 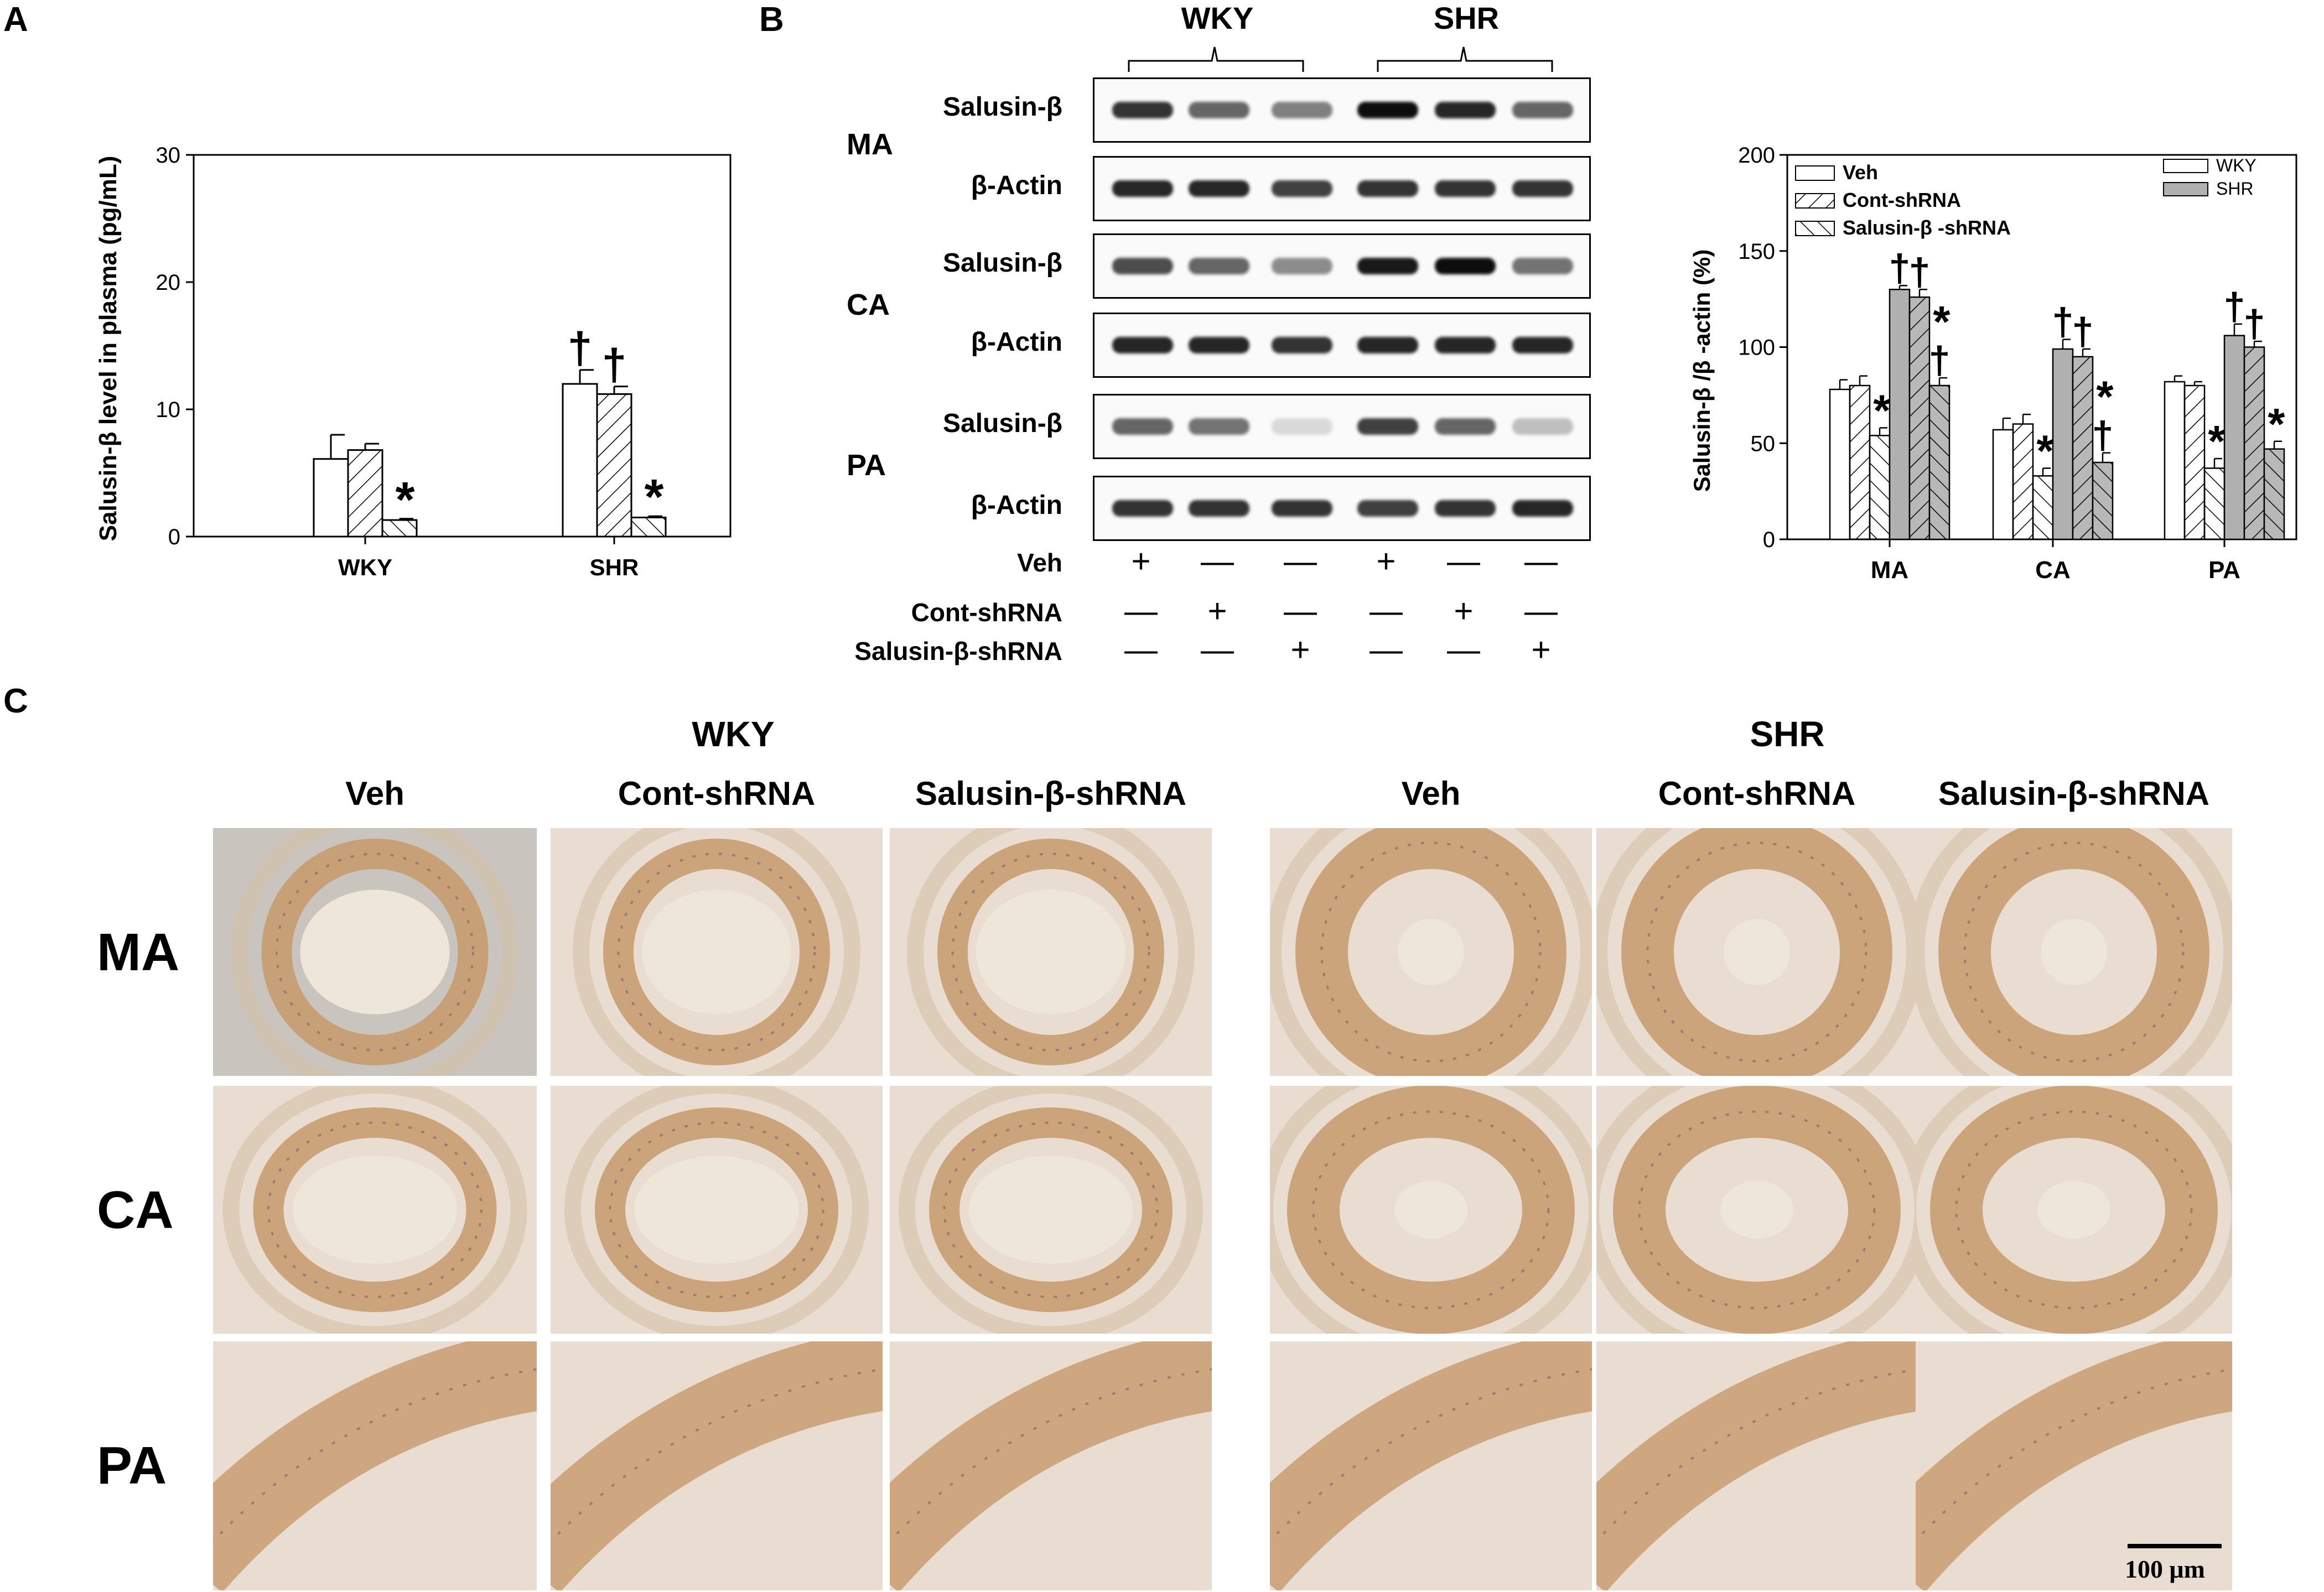 What do you see at coordinates (987, 613) in the screenshot?
I see `treatment-label: Cont-shRNA` at bounding box center [987, 613].